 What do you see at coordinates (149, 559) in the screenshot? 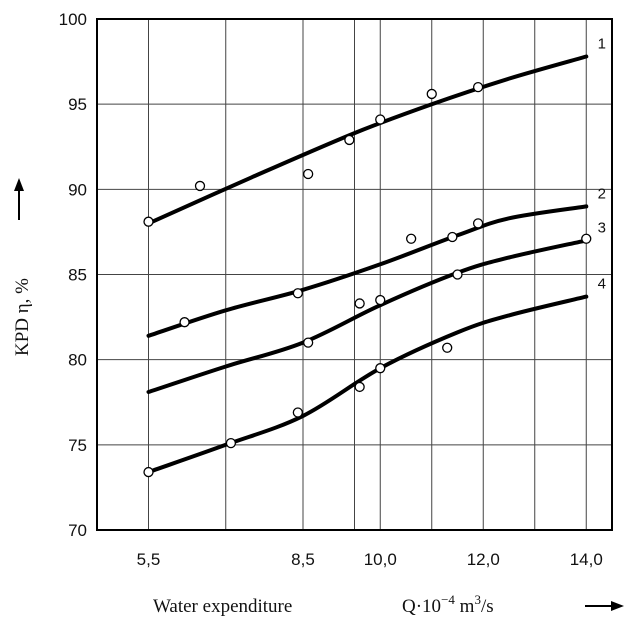
I see `x-tick-label: 5,5` at bounding box center [149, 559].